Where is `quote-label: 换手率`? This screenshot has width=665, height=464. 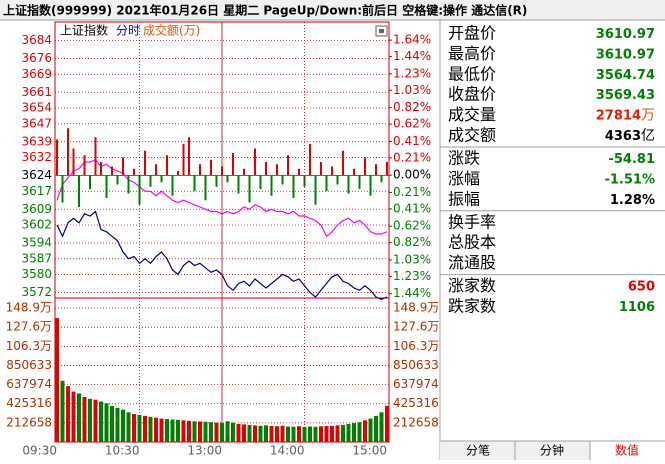
quote-label: 换手率 is located at coordinates (472, 221).